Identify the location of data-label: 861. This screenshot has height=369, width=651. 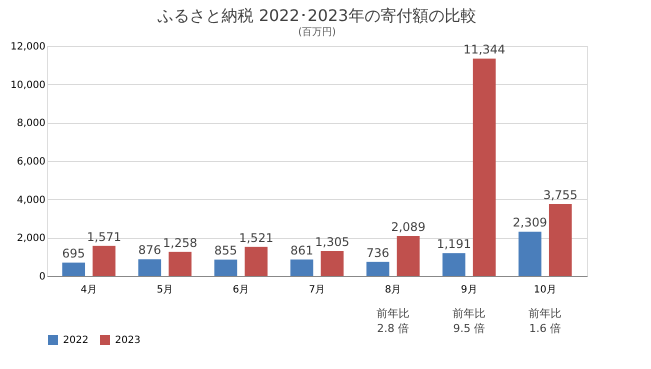
(302, 250).